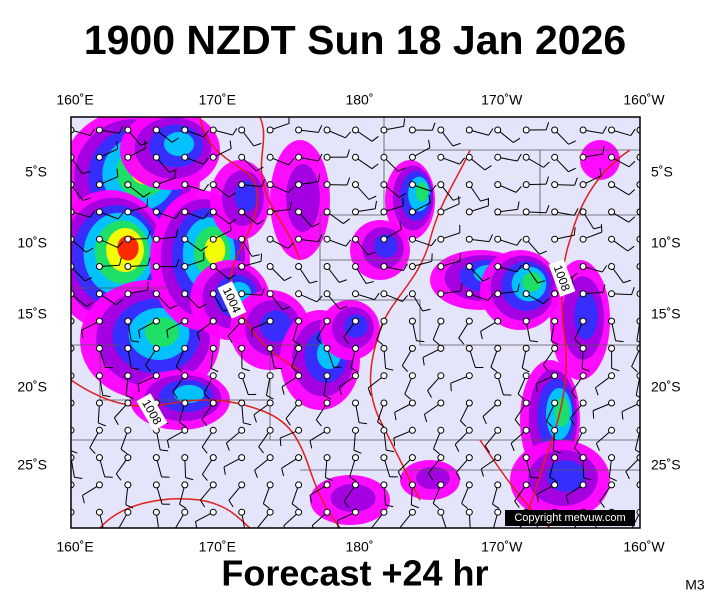  Describe the element at coordinates (666, 243) in the screenshot. I see `right-lat-label: 10˚S` at that location.